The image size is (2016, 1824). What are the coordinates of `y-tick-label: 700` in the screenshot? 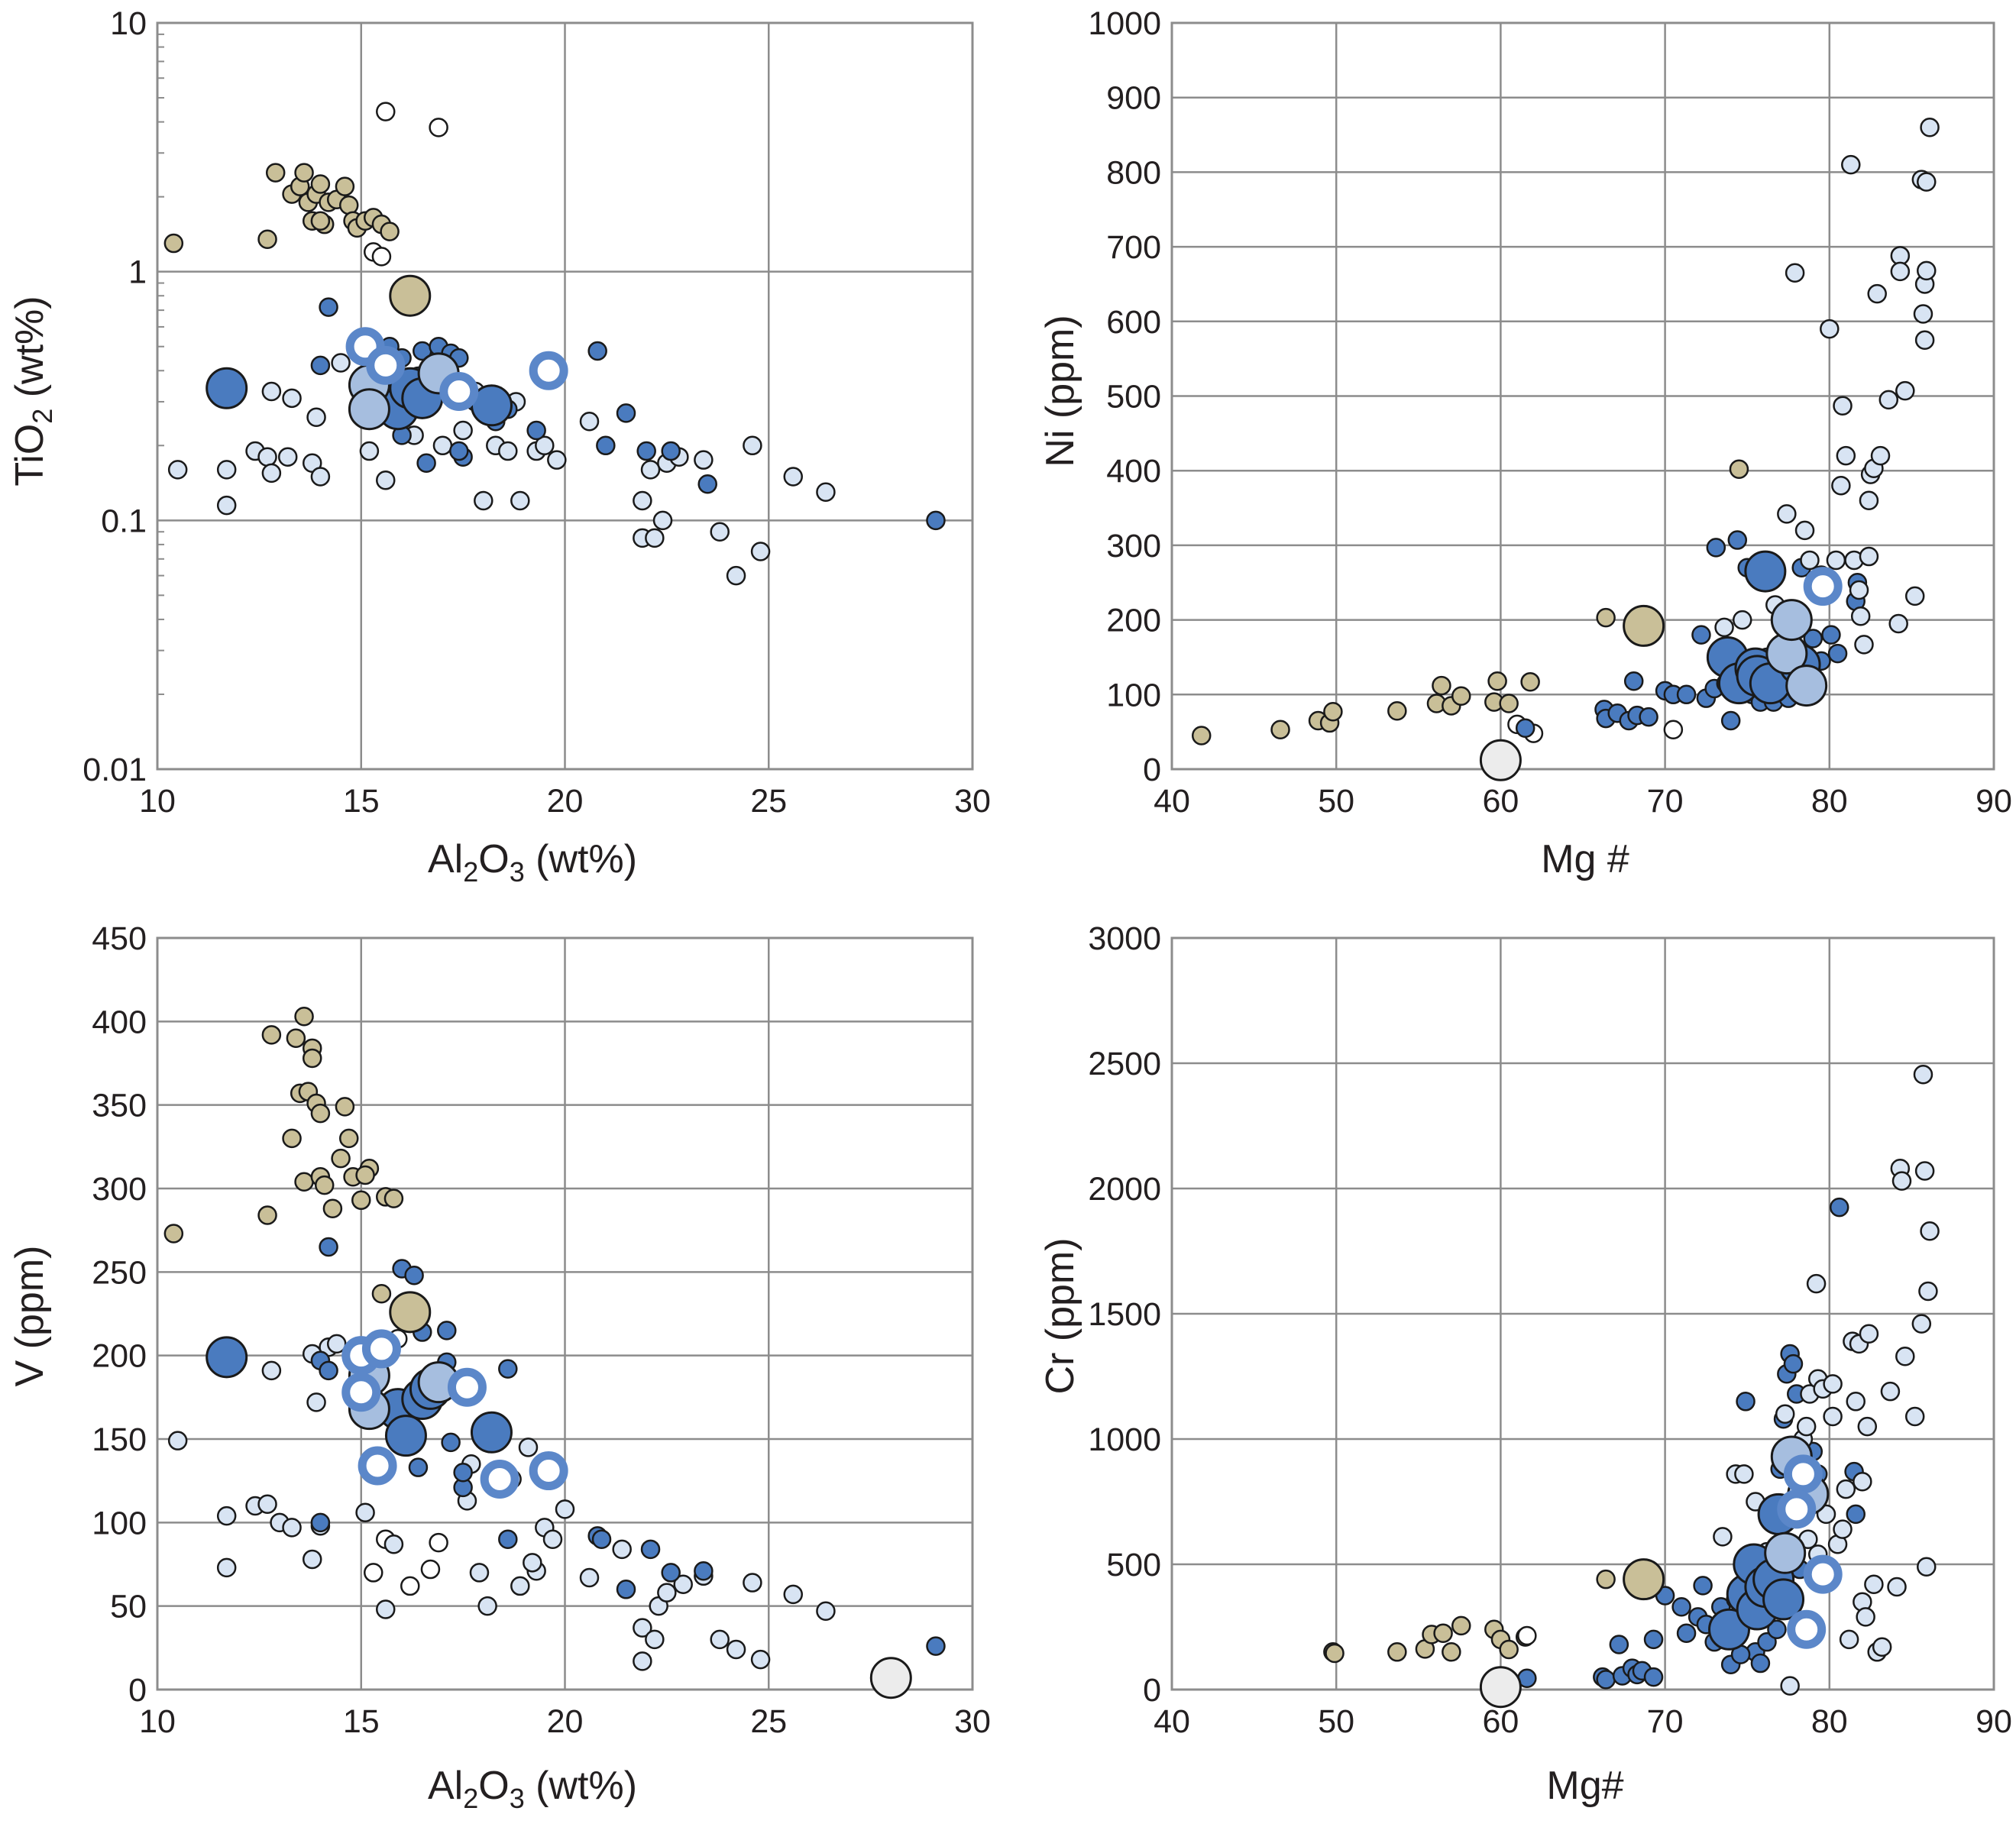 It's located at (1133, 247).